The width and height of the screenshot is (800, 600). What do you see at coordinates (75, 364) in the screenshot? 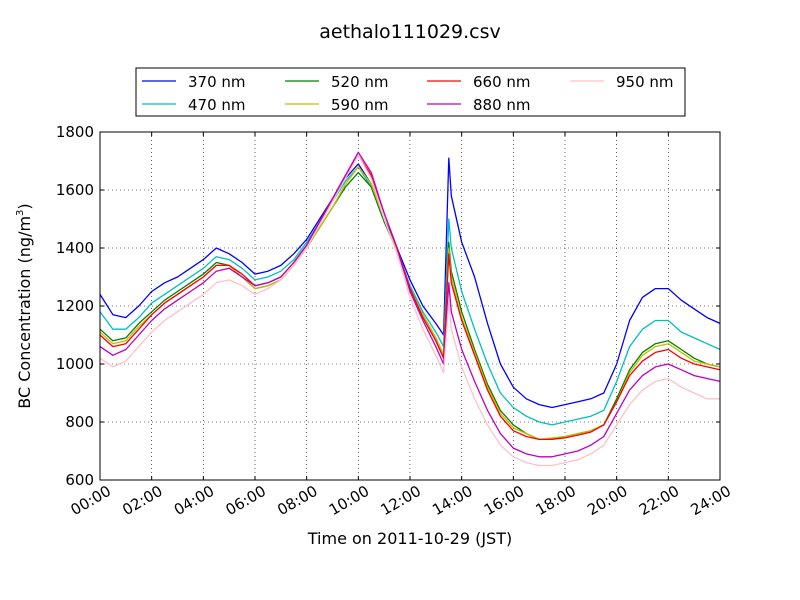
I see `y-tick-label-2: 1000` at bounding box center [75, 364].